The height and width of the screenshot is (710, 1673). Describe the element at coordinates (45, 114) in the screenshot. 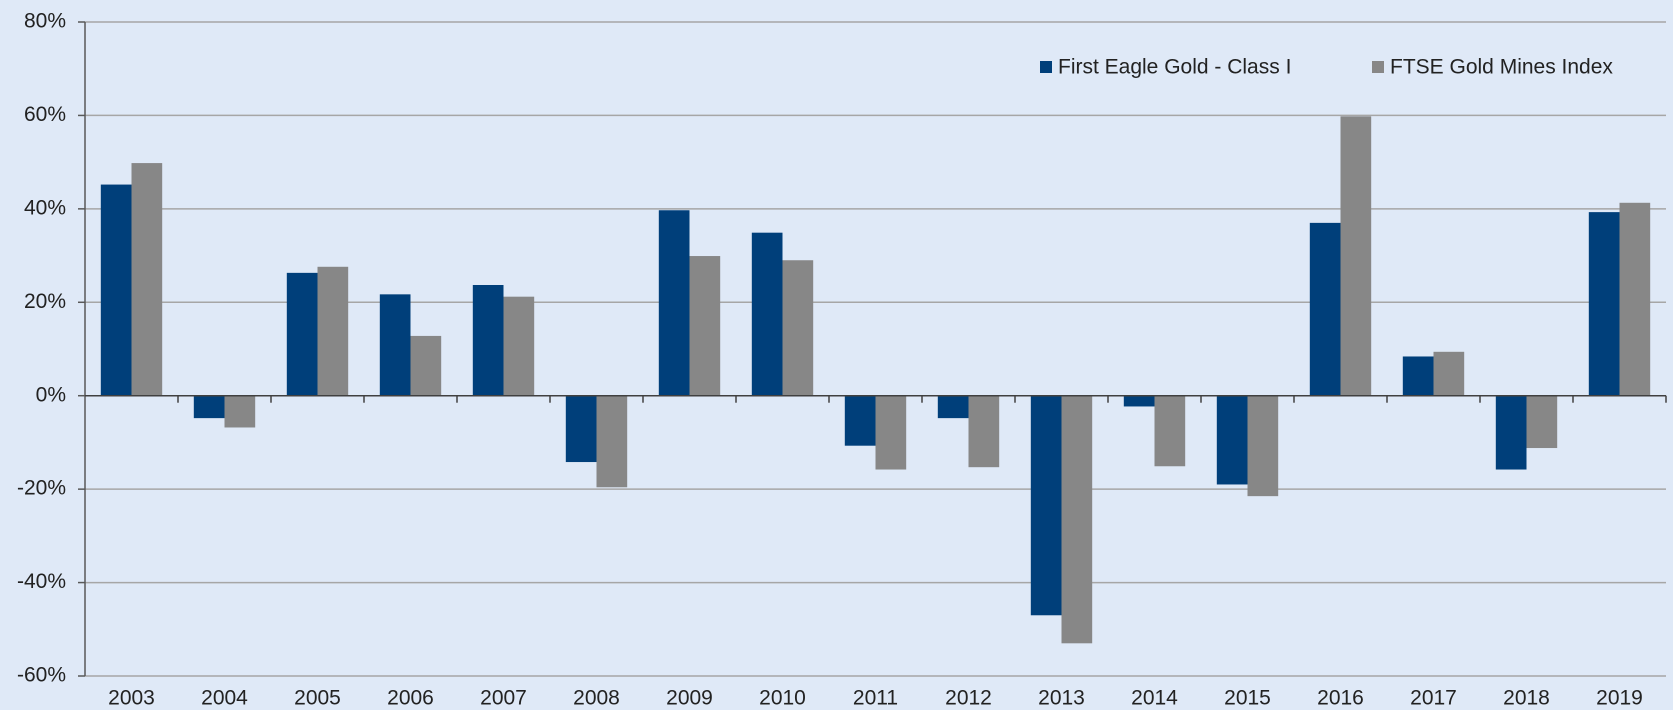

I see `y-tick-label: 60%` at that location.